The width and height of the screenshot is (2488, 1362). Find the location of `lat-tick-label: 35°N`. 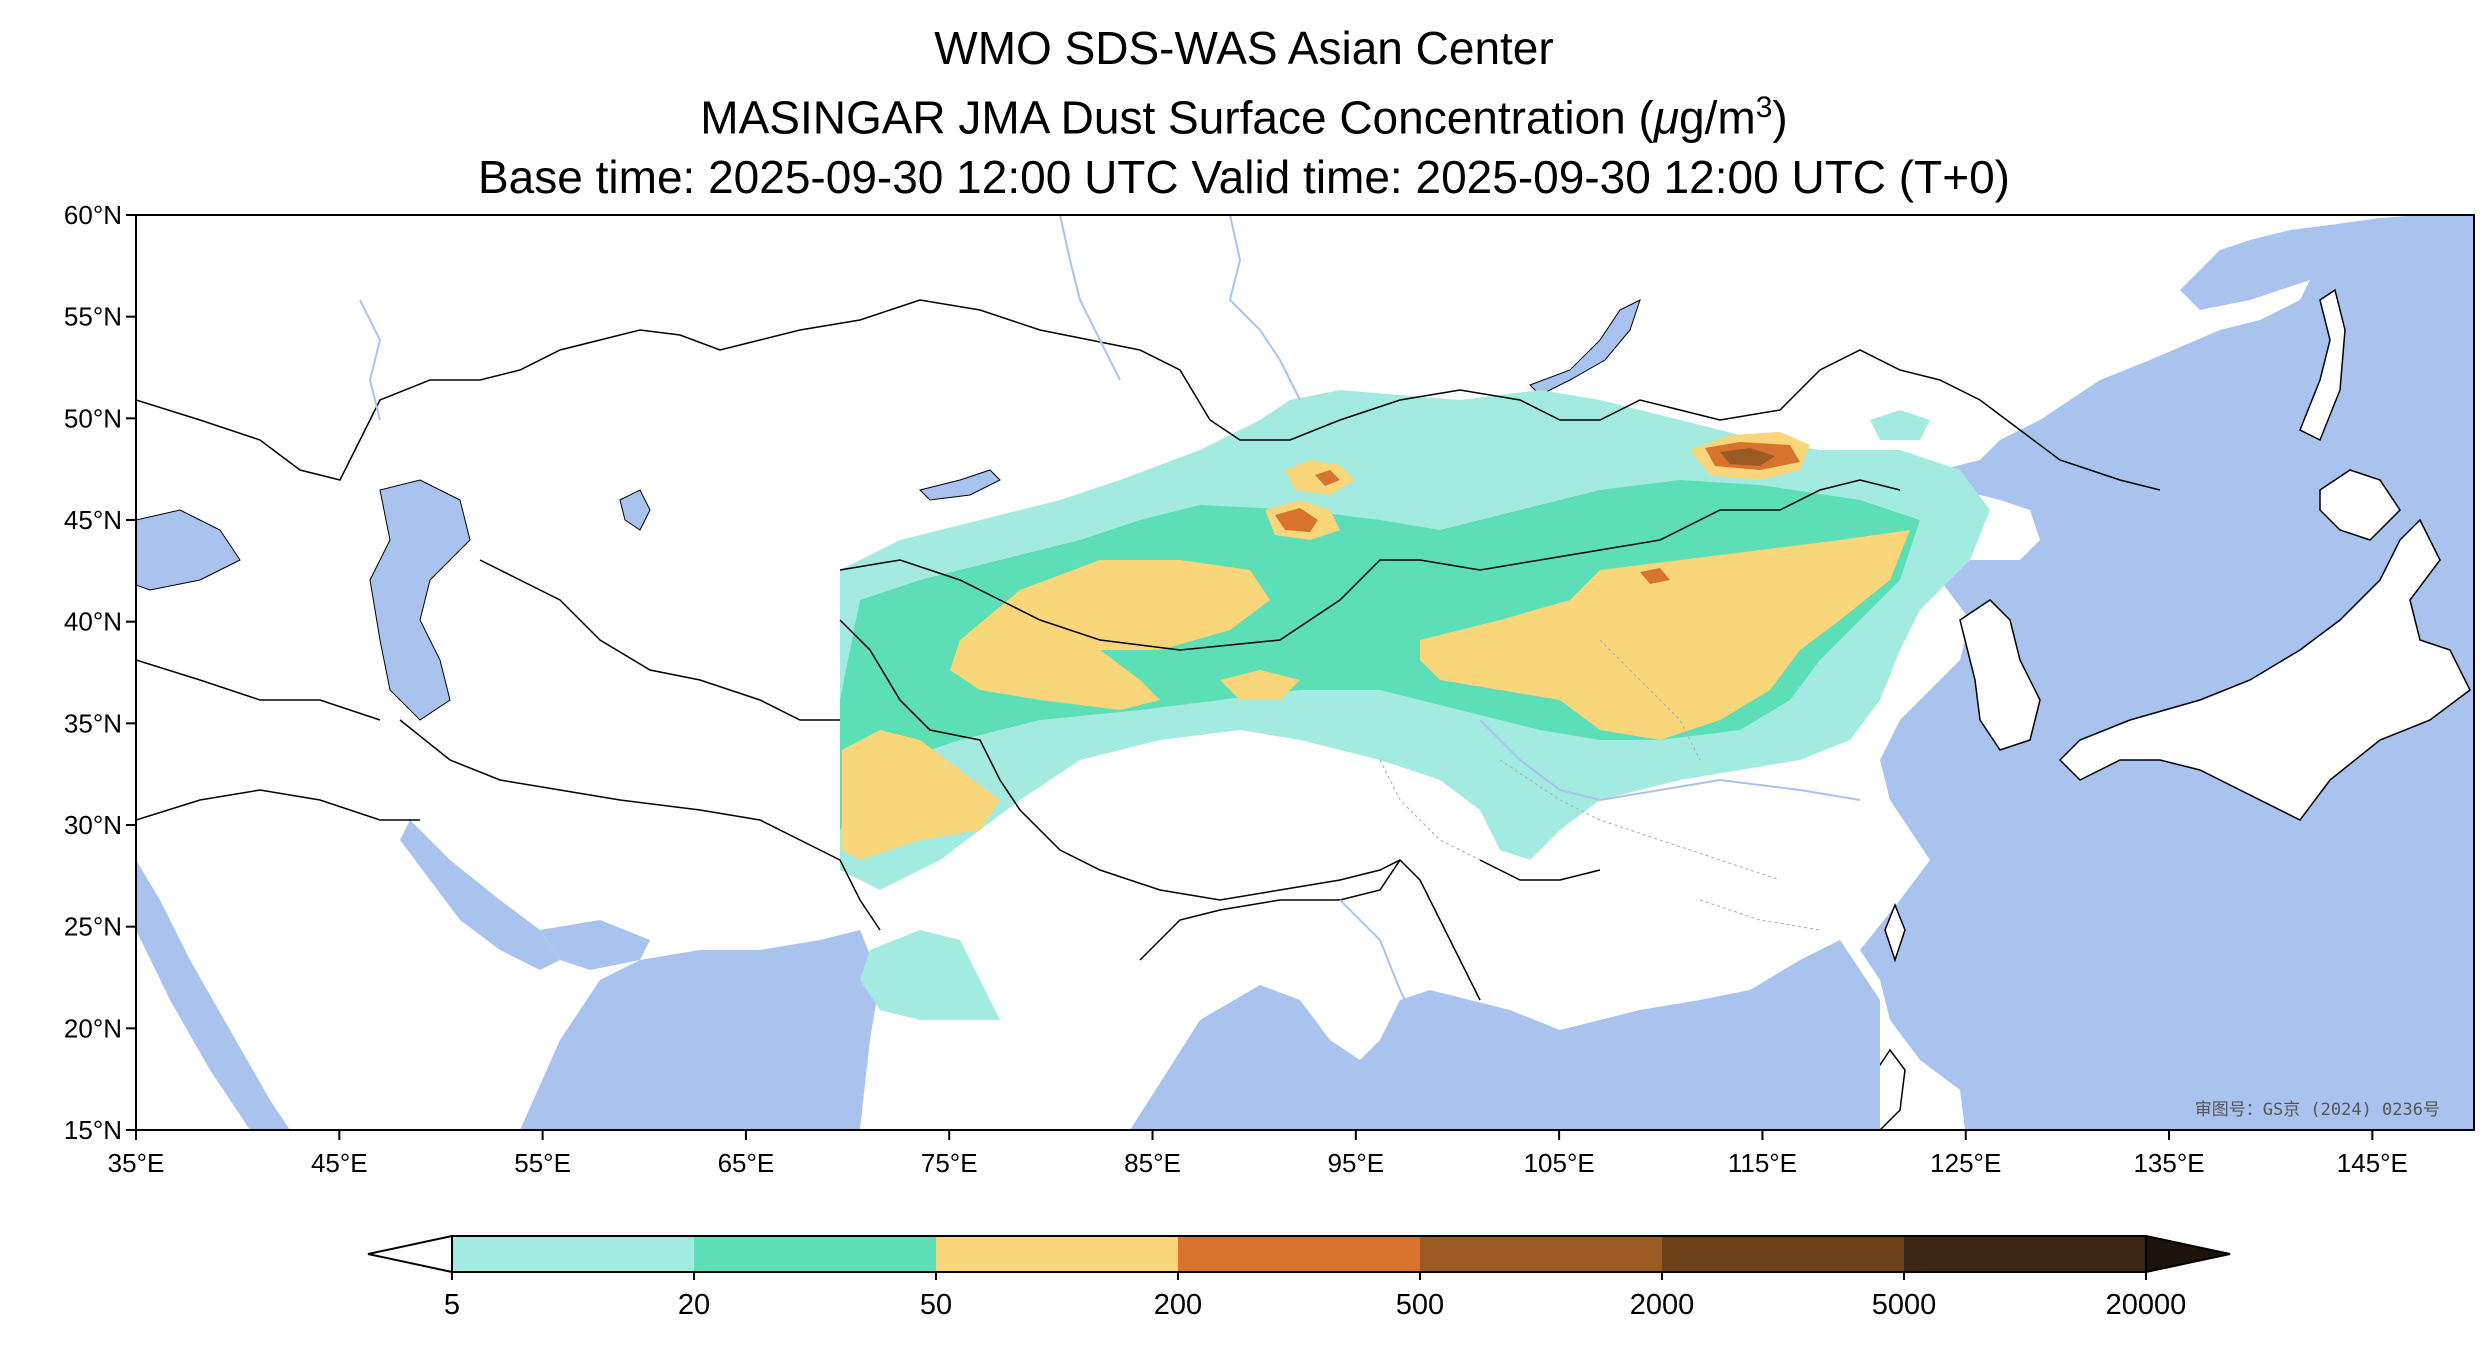

lat-tick-label: 35°N is located at coordinates (93, 723).